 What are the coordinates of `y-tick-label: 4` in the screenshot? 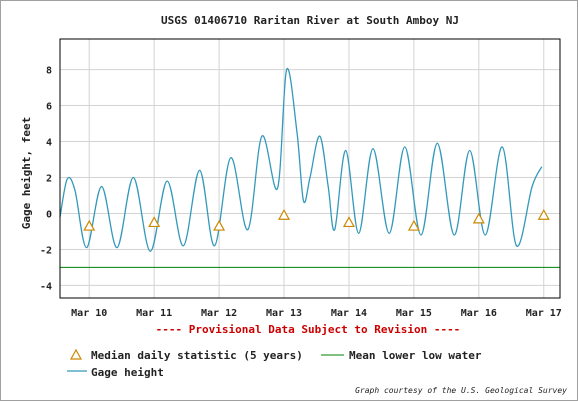 It's located at (49, 143).